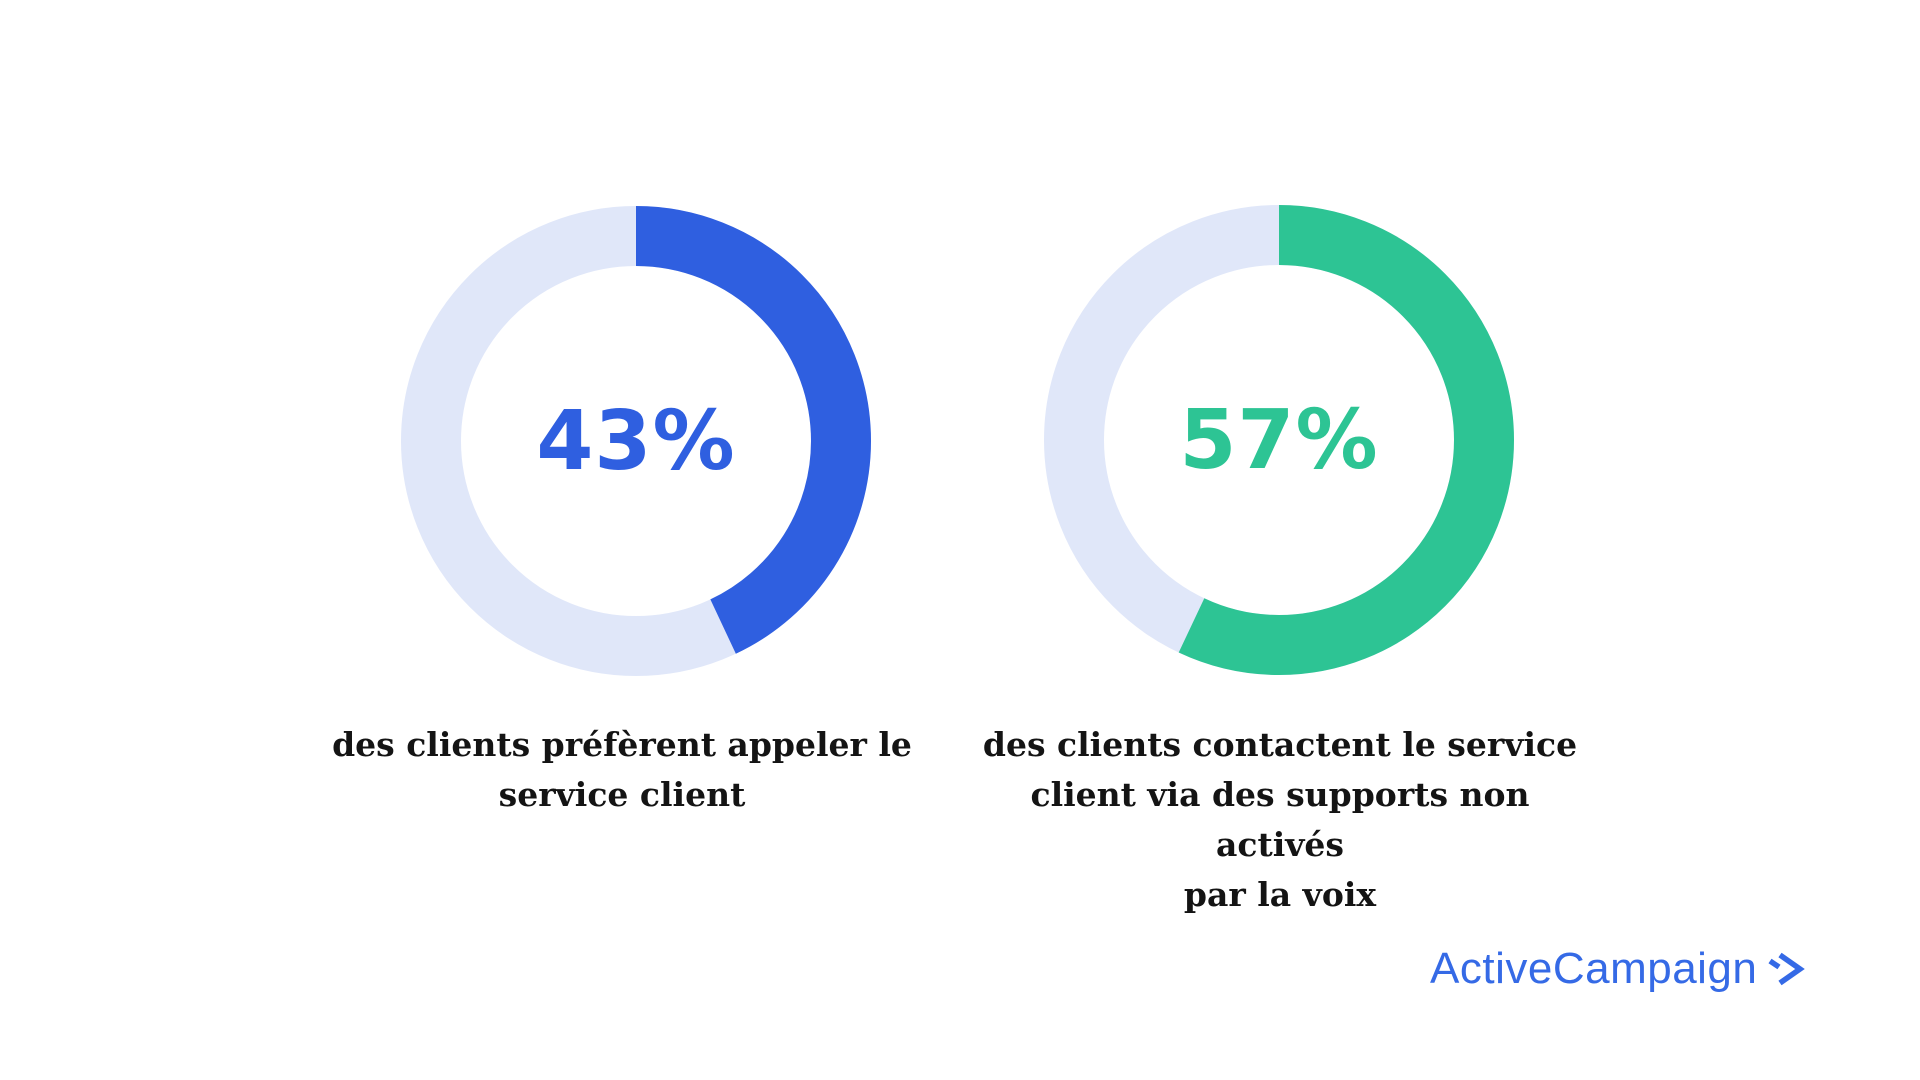 This screenshot has height=1080, width=1920. Describe the element at coordinates (1787, 969) in the screenshot. I see `activecampaign-chevron-icon` at that location.